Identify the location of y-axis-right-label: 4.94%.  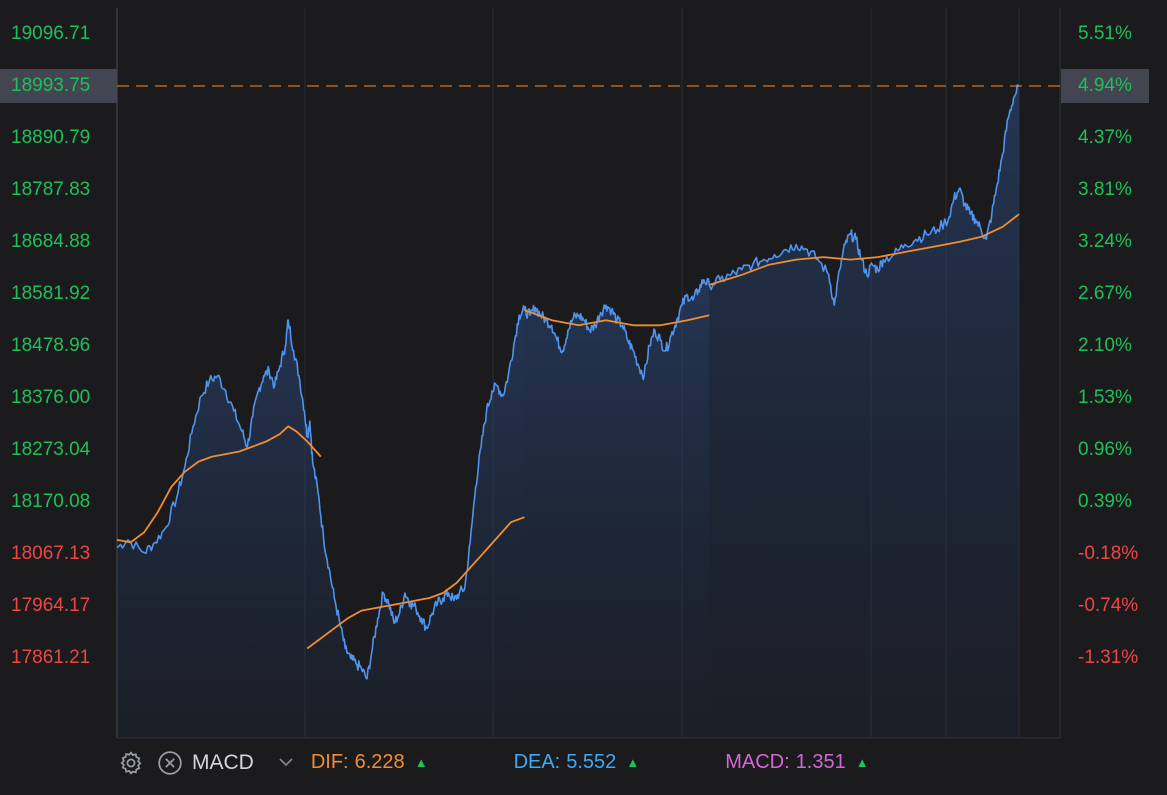
(1105, 85).